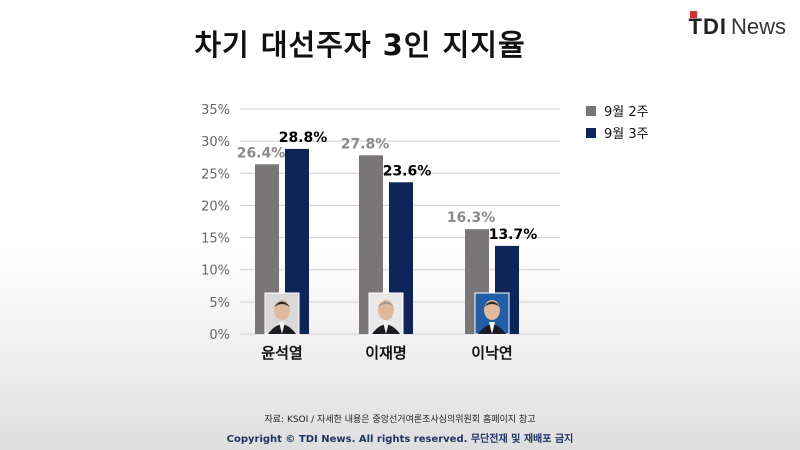  I want to click on data-label: 26.4%, so click(261, 153).